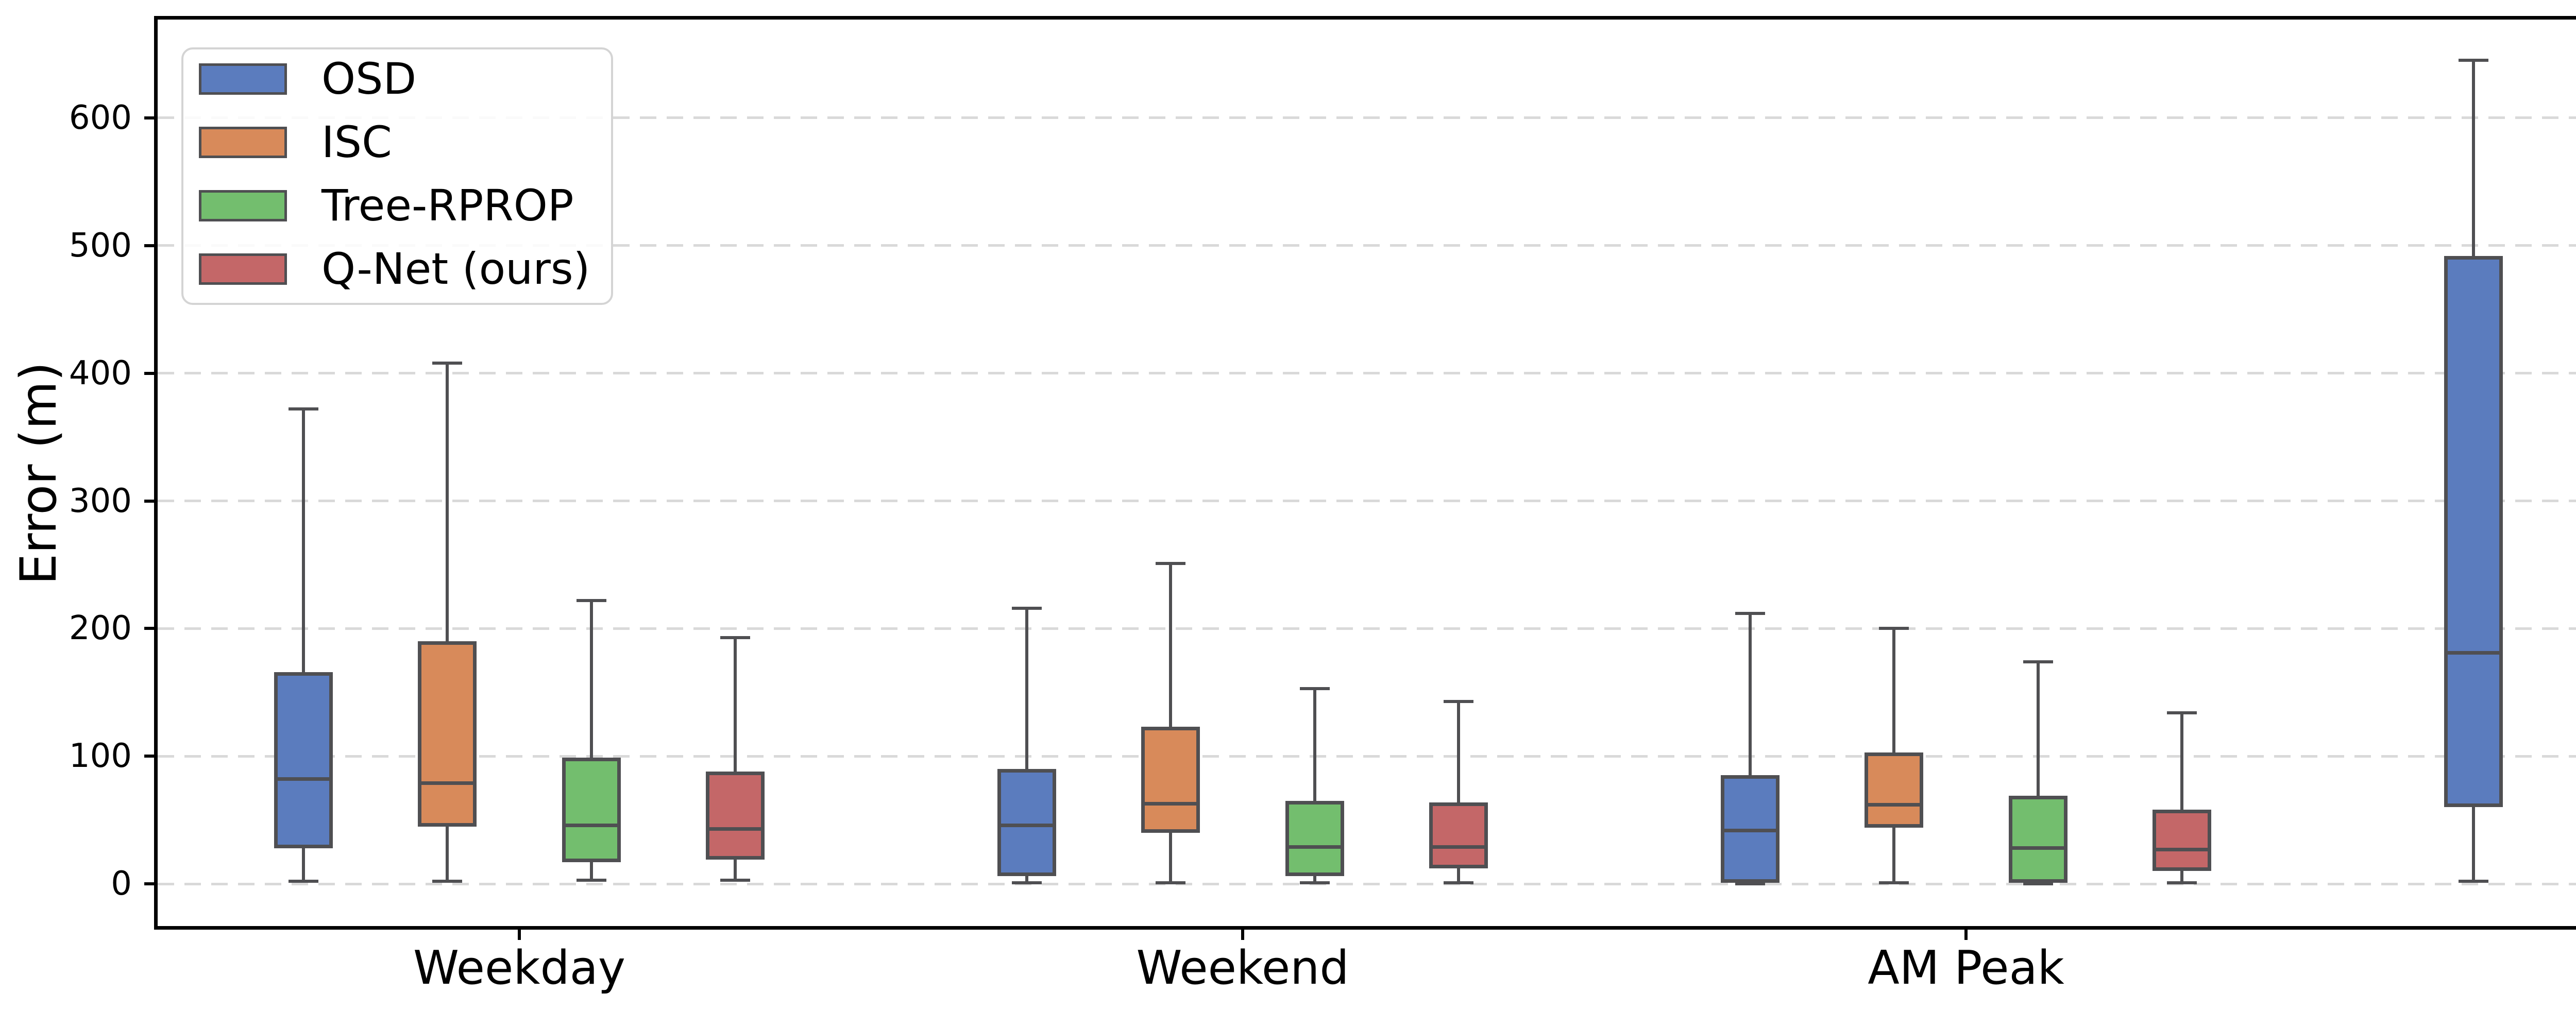 Image resolution: width=2576 pixels, height=1010 pixels. Describe the element at coordinates (1893, 690) in the screenshot. I see `whisker-upper-isc-am-peak` at that location.